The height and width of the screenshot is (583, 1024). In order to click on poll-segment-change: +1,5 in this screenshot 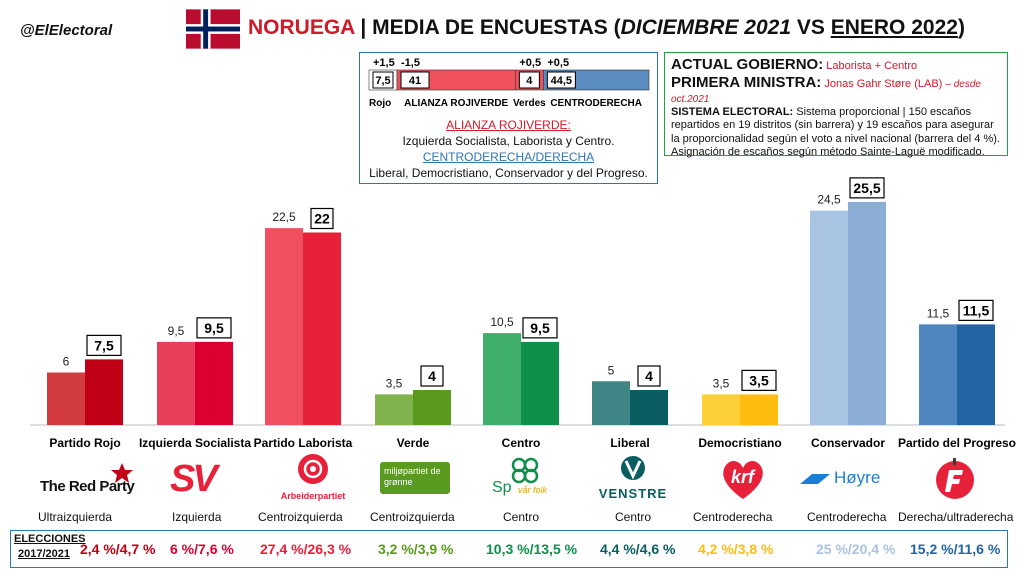, I will do `click(384, 63)`.